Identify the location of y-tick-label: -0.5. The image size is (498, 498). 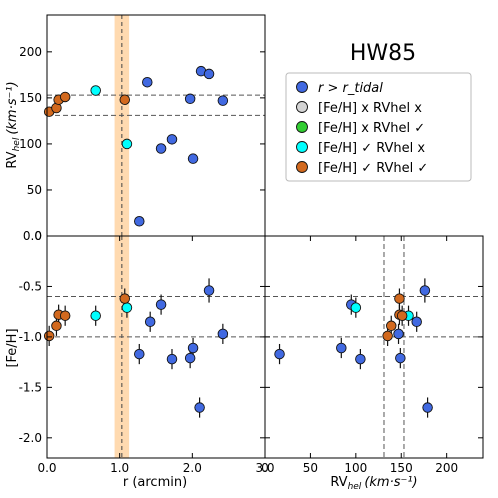
(30, 286).